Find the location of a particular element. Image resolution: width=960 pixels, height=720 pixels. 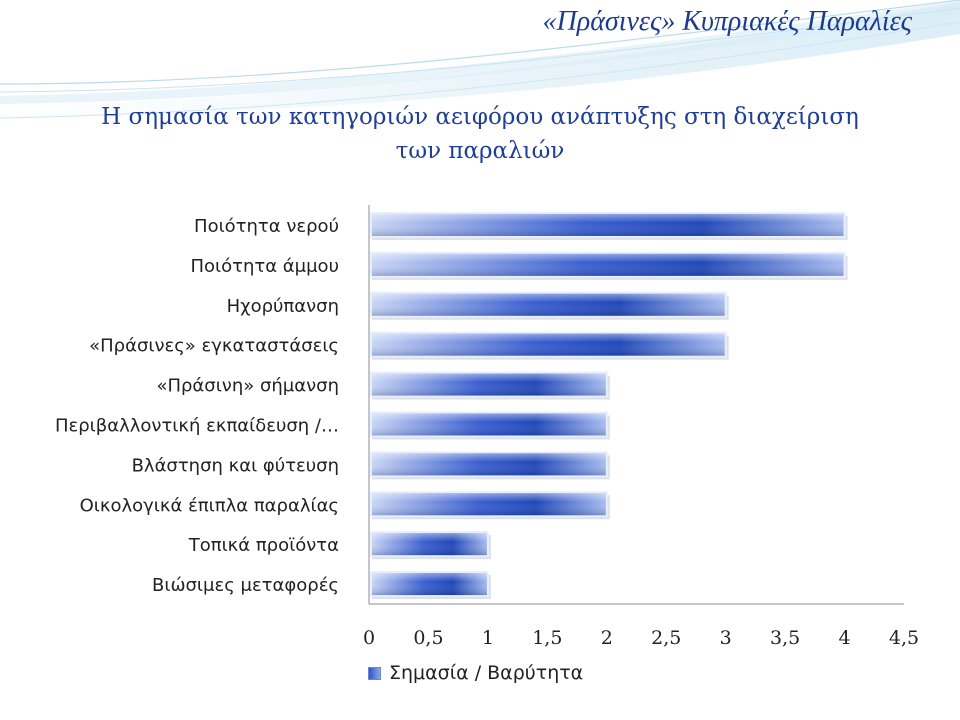

category-label: Ποιότητα νερού is located at coordinates (266, 226).